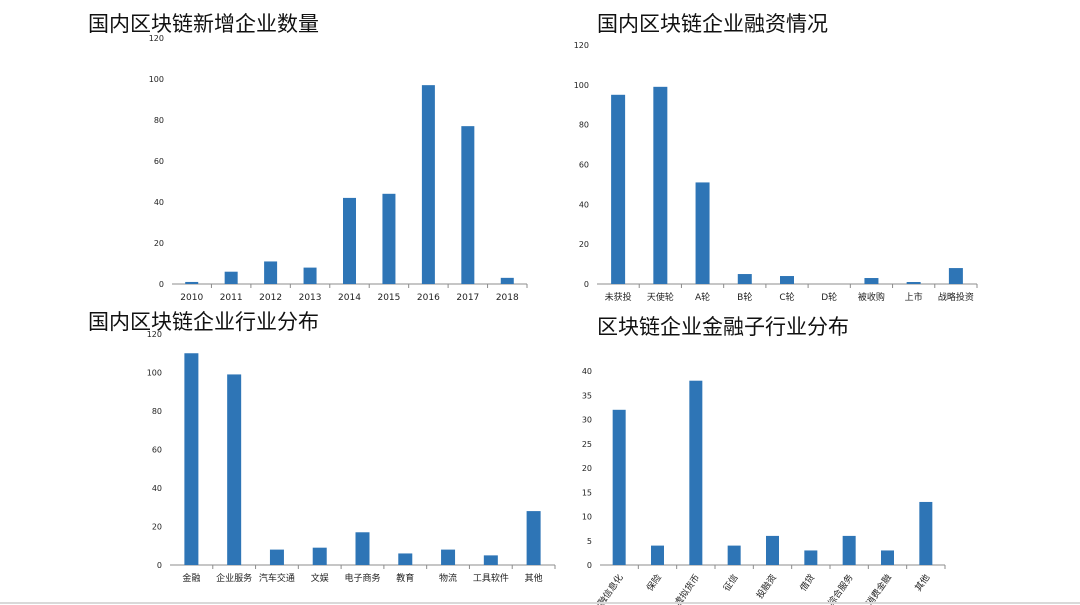 This screenshot has height=605, width=1080. What do you see at coordinates (587, 444) in the screenshot?
I see `y-tick-label: 25` at bounding box center [587, 444].